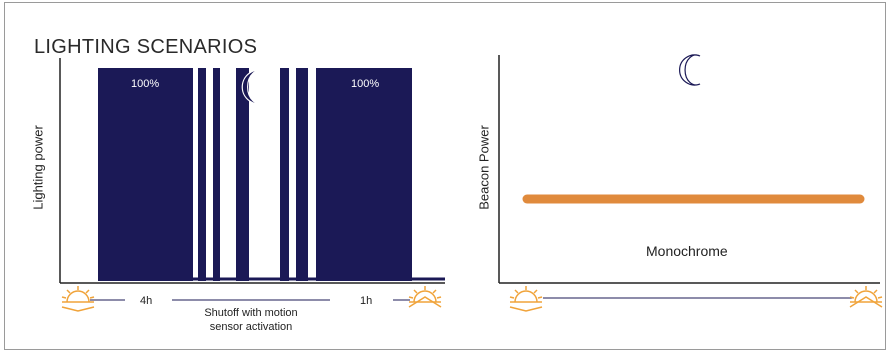 This screenshot has width=889, height=353. Describe the element at coordinates (145, 174) in the screenshot. I see `bar-full-power-start` at that location.